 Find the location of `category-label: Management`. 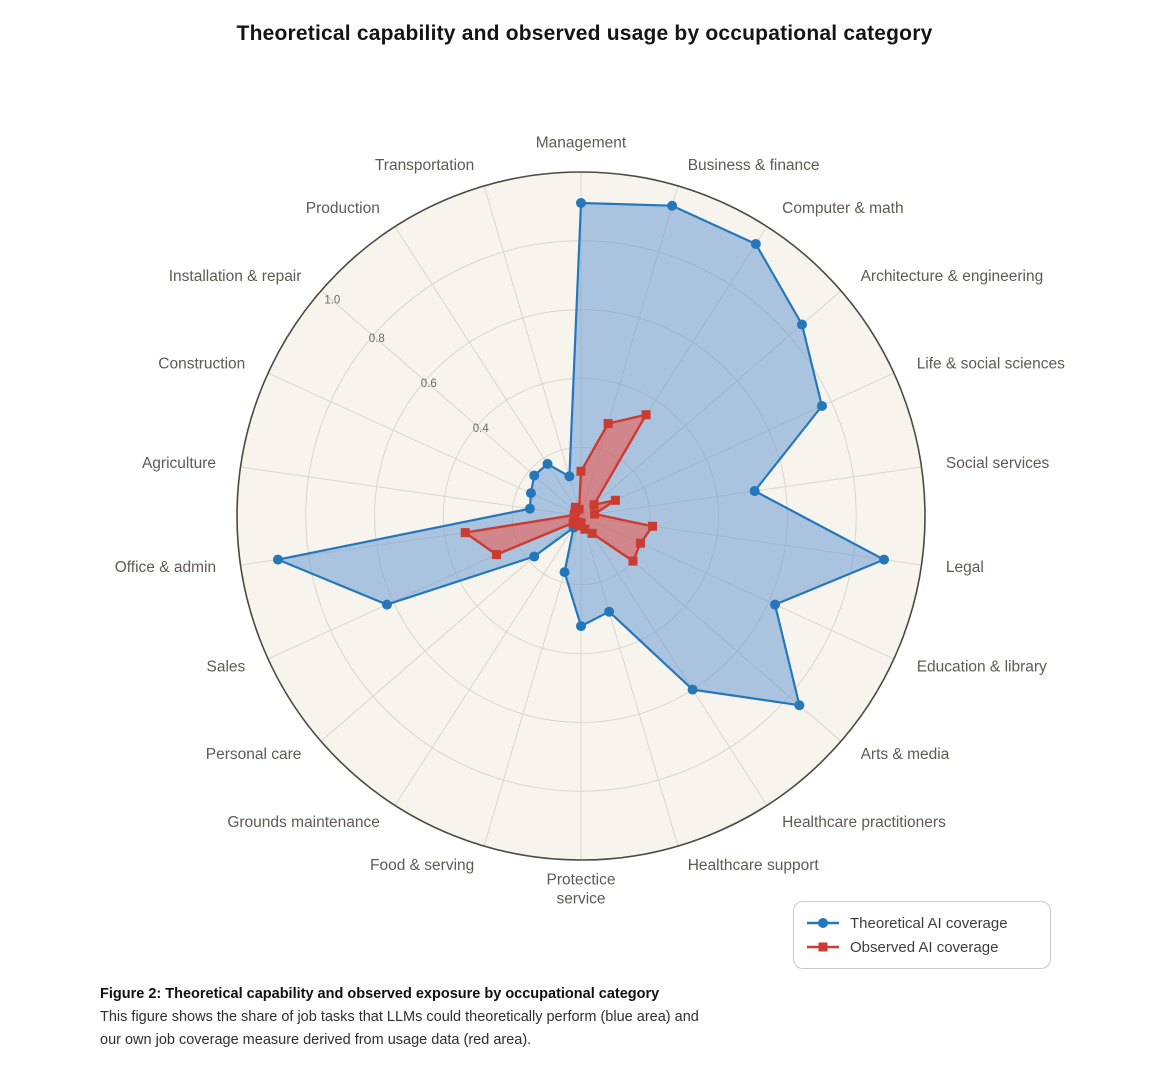

category-label: Management is located at coordinates (581, 142).